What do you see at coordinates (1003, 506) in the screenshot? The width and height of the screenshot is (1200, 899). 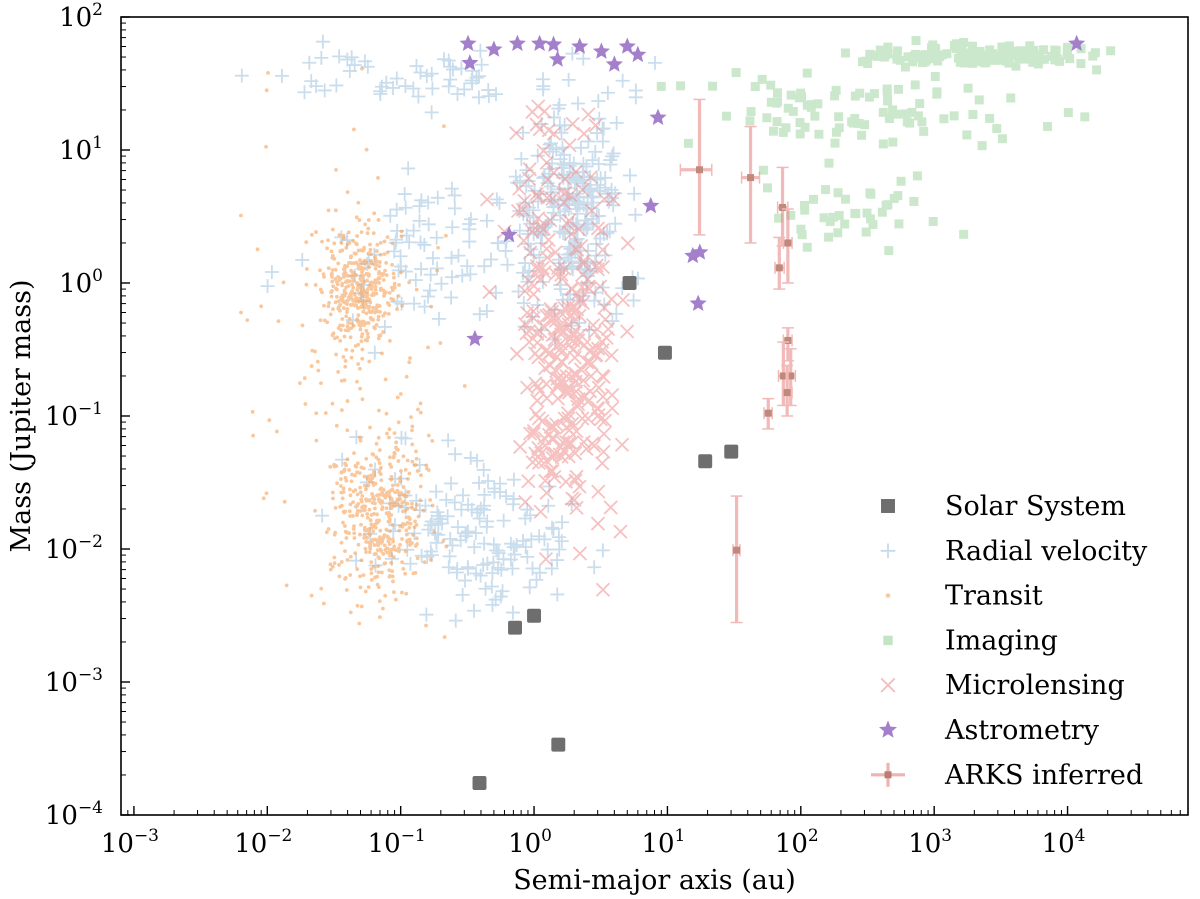 I see `legend-item-solar-system: Solar System` at bounding box center [1003, 506].